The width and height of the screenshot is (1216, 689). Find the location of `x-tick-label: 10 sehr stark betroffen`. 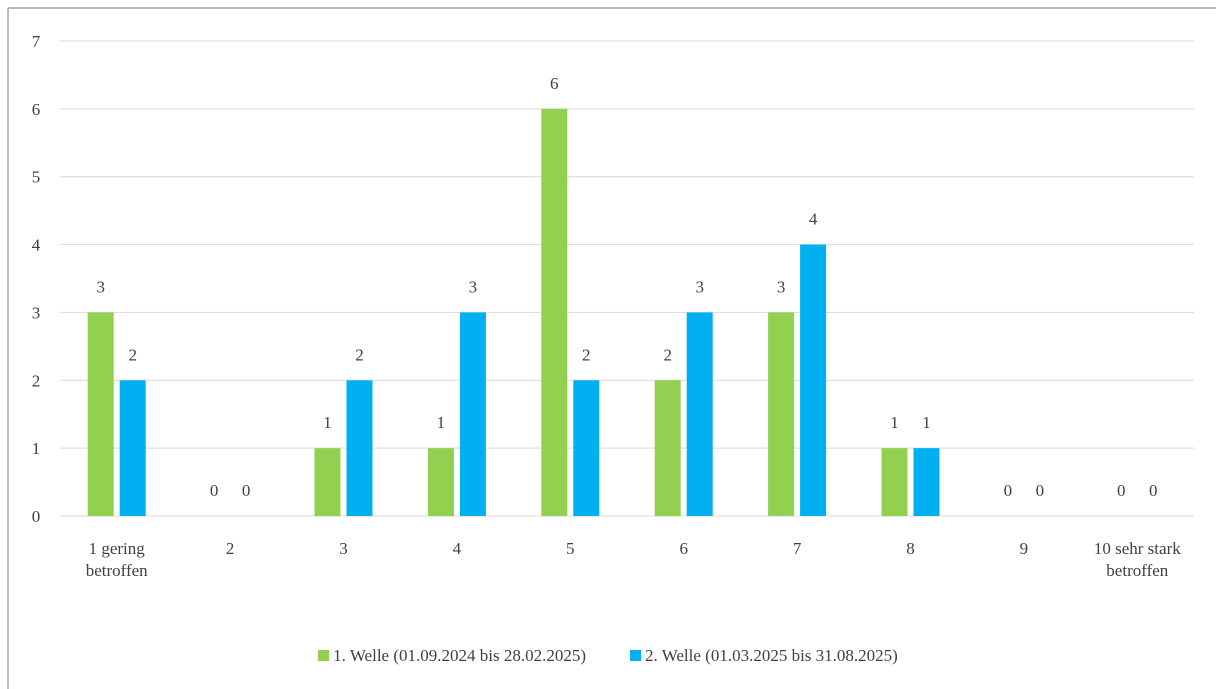

x-tick-label: 10 sehr stark betroffen is located at coordinates (1137, 559).